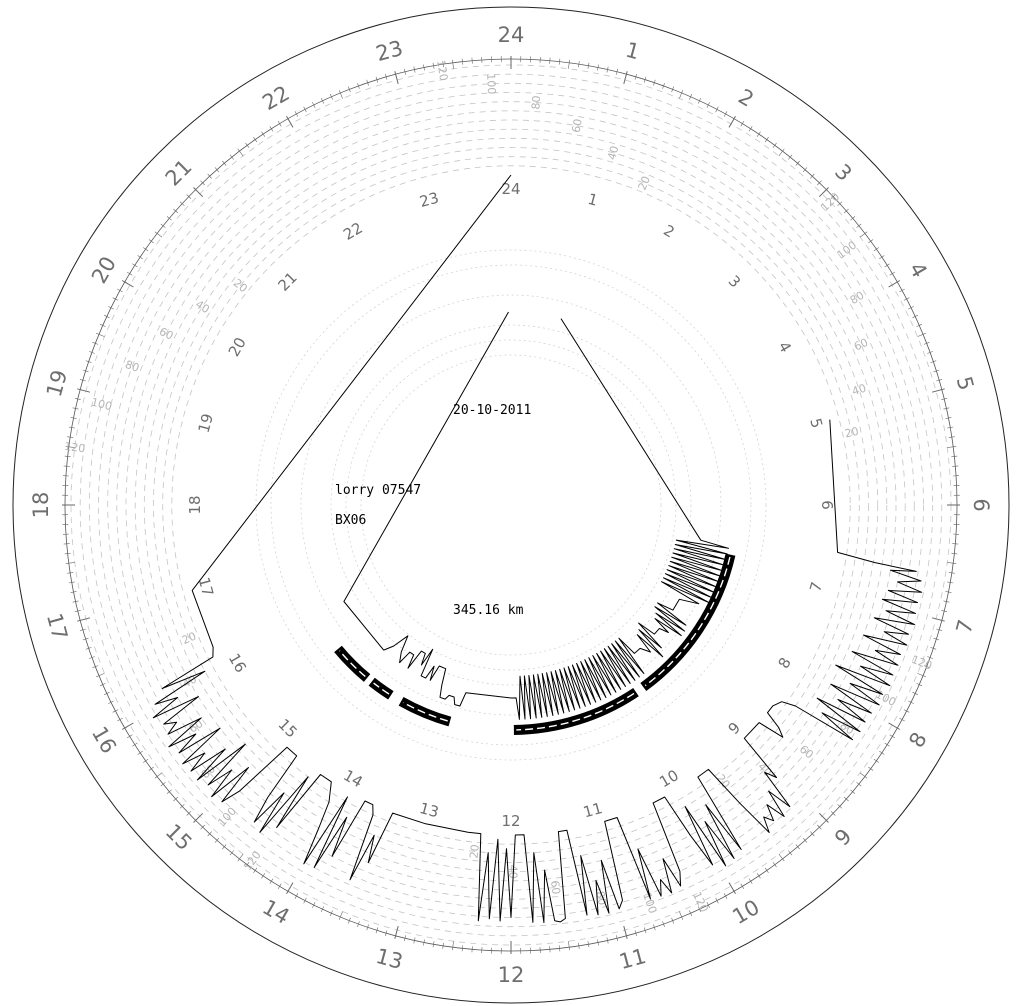  I want to click on vehicle-code: BX06, so click(350, 520).